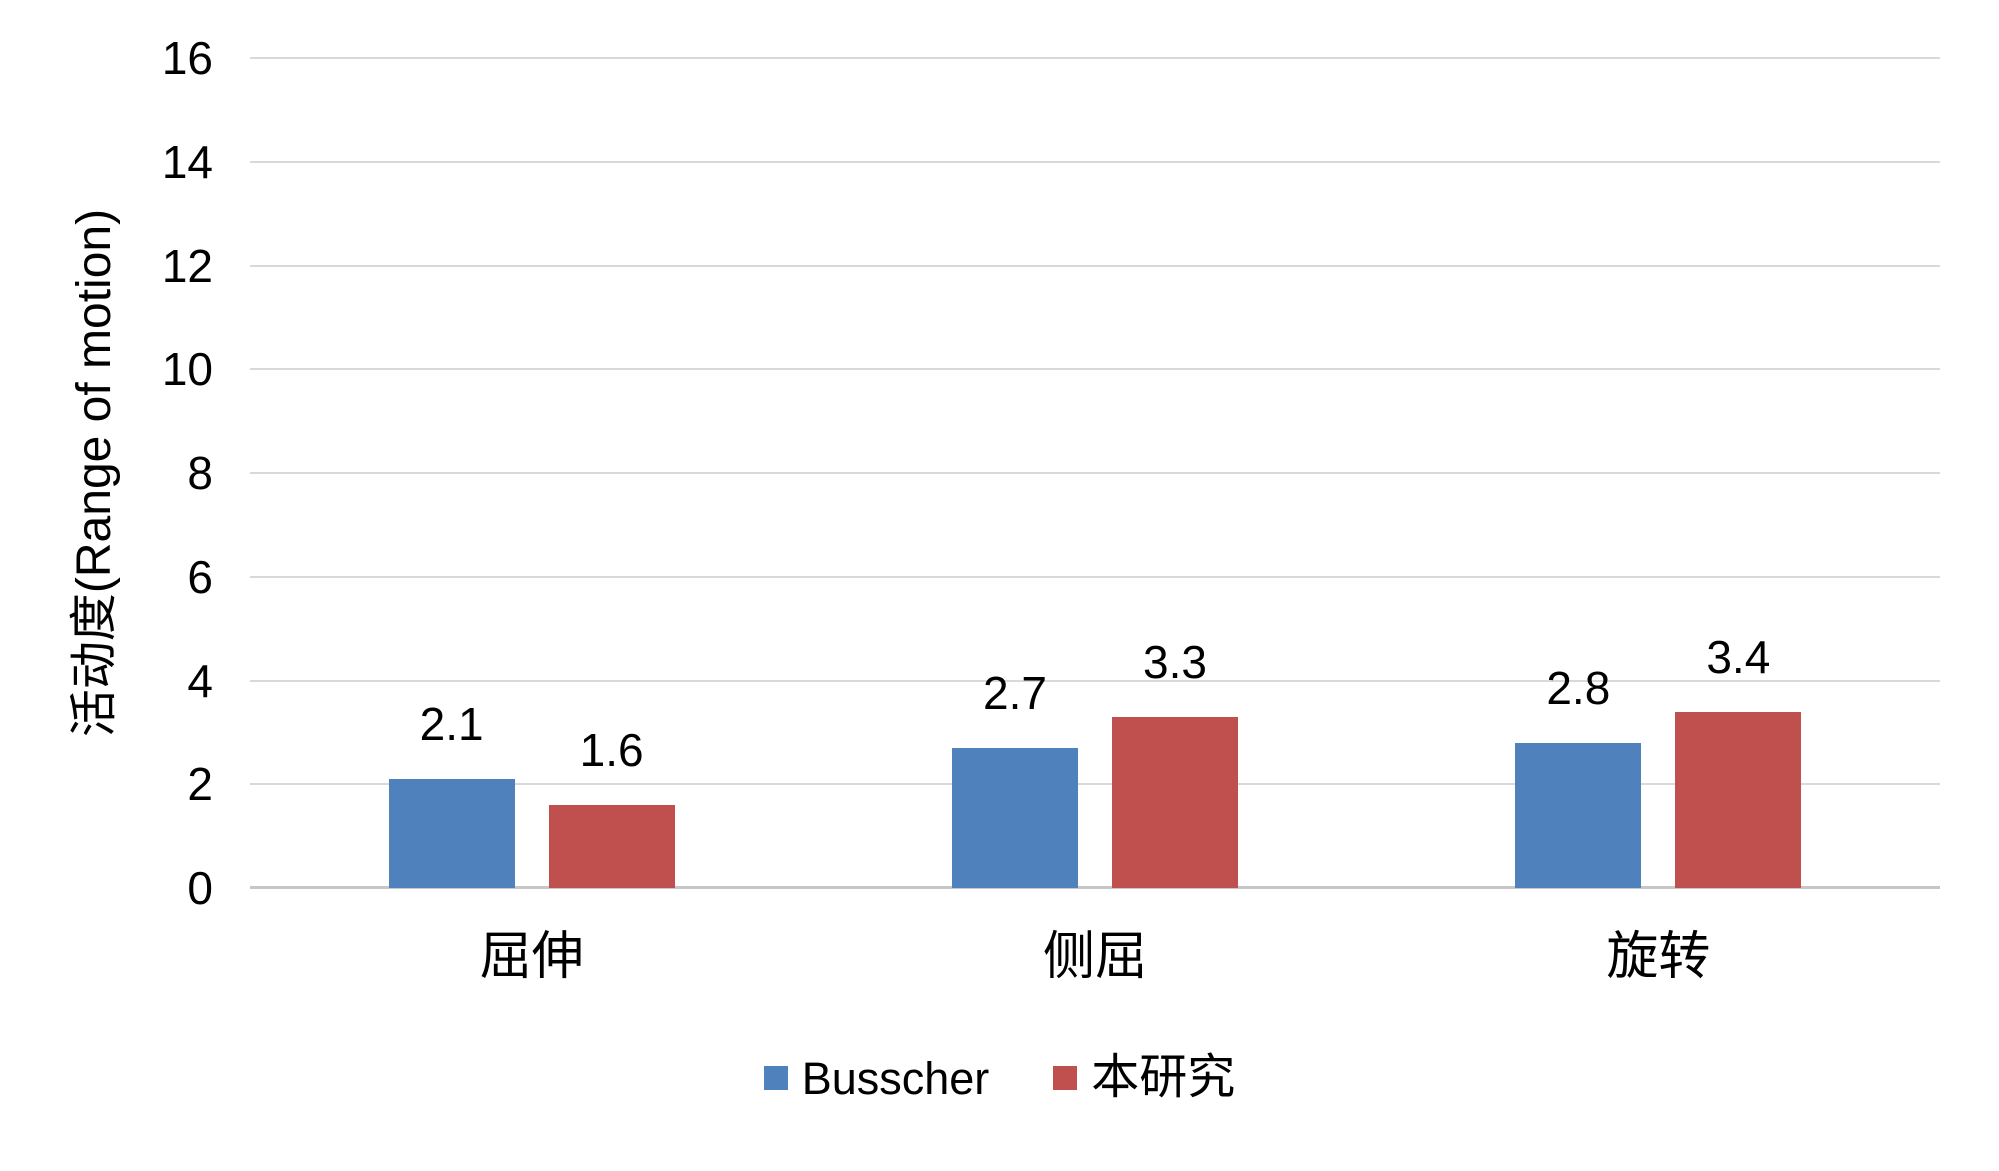 This screenshot has height=1171, width=1999. Describe the element at coordinates (999, 1078) in the screenshot. I see `legend: Busscher 本研究` at that location.